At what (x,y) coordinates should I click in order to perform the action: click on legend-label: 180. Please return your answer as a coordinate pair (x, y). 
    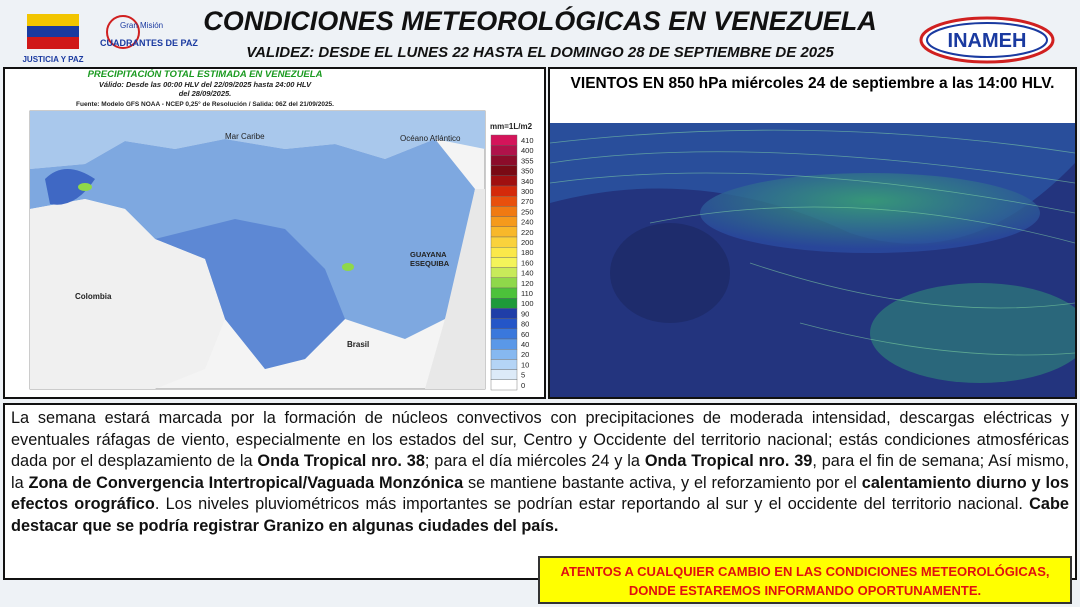
    Looking at the image, I should click on (527, 252).